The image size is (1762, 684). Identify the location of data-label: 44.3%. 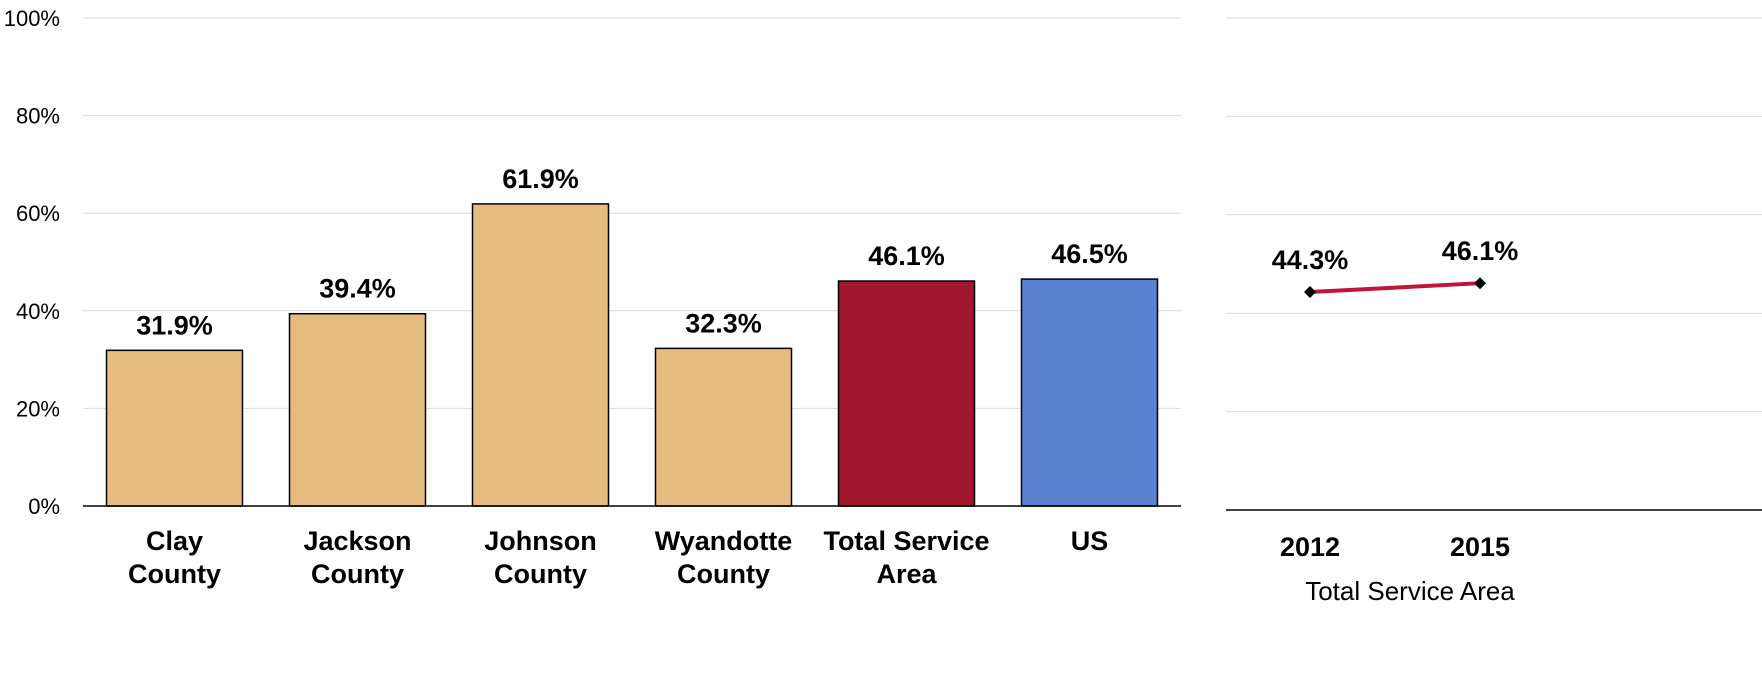
(1310, 260).